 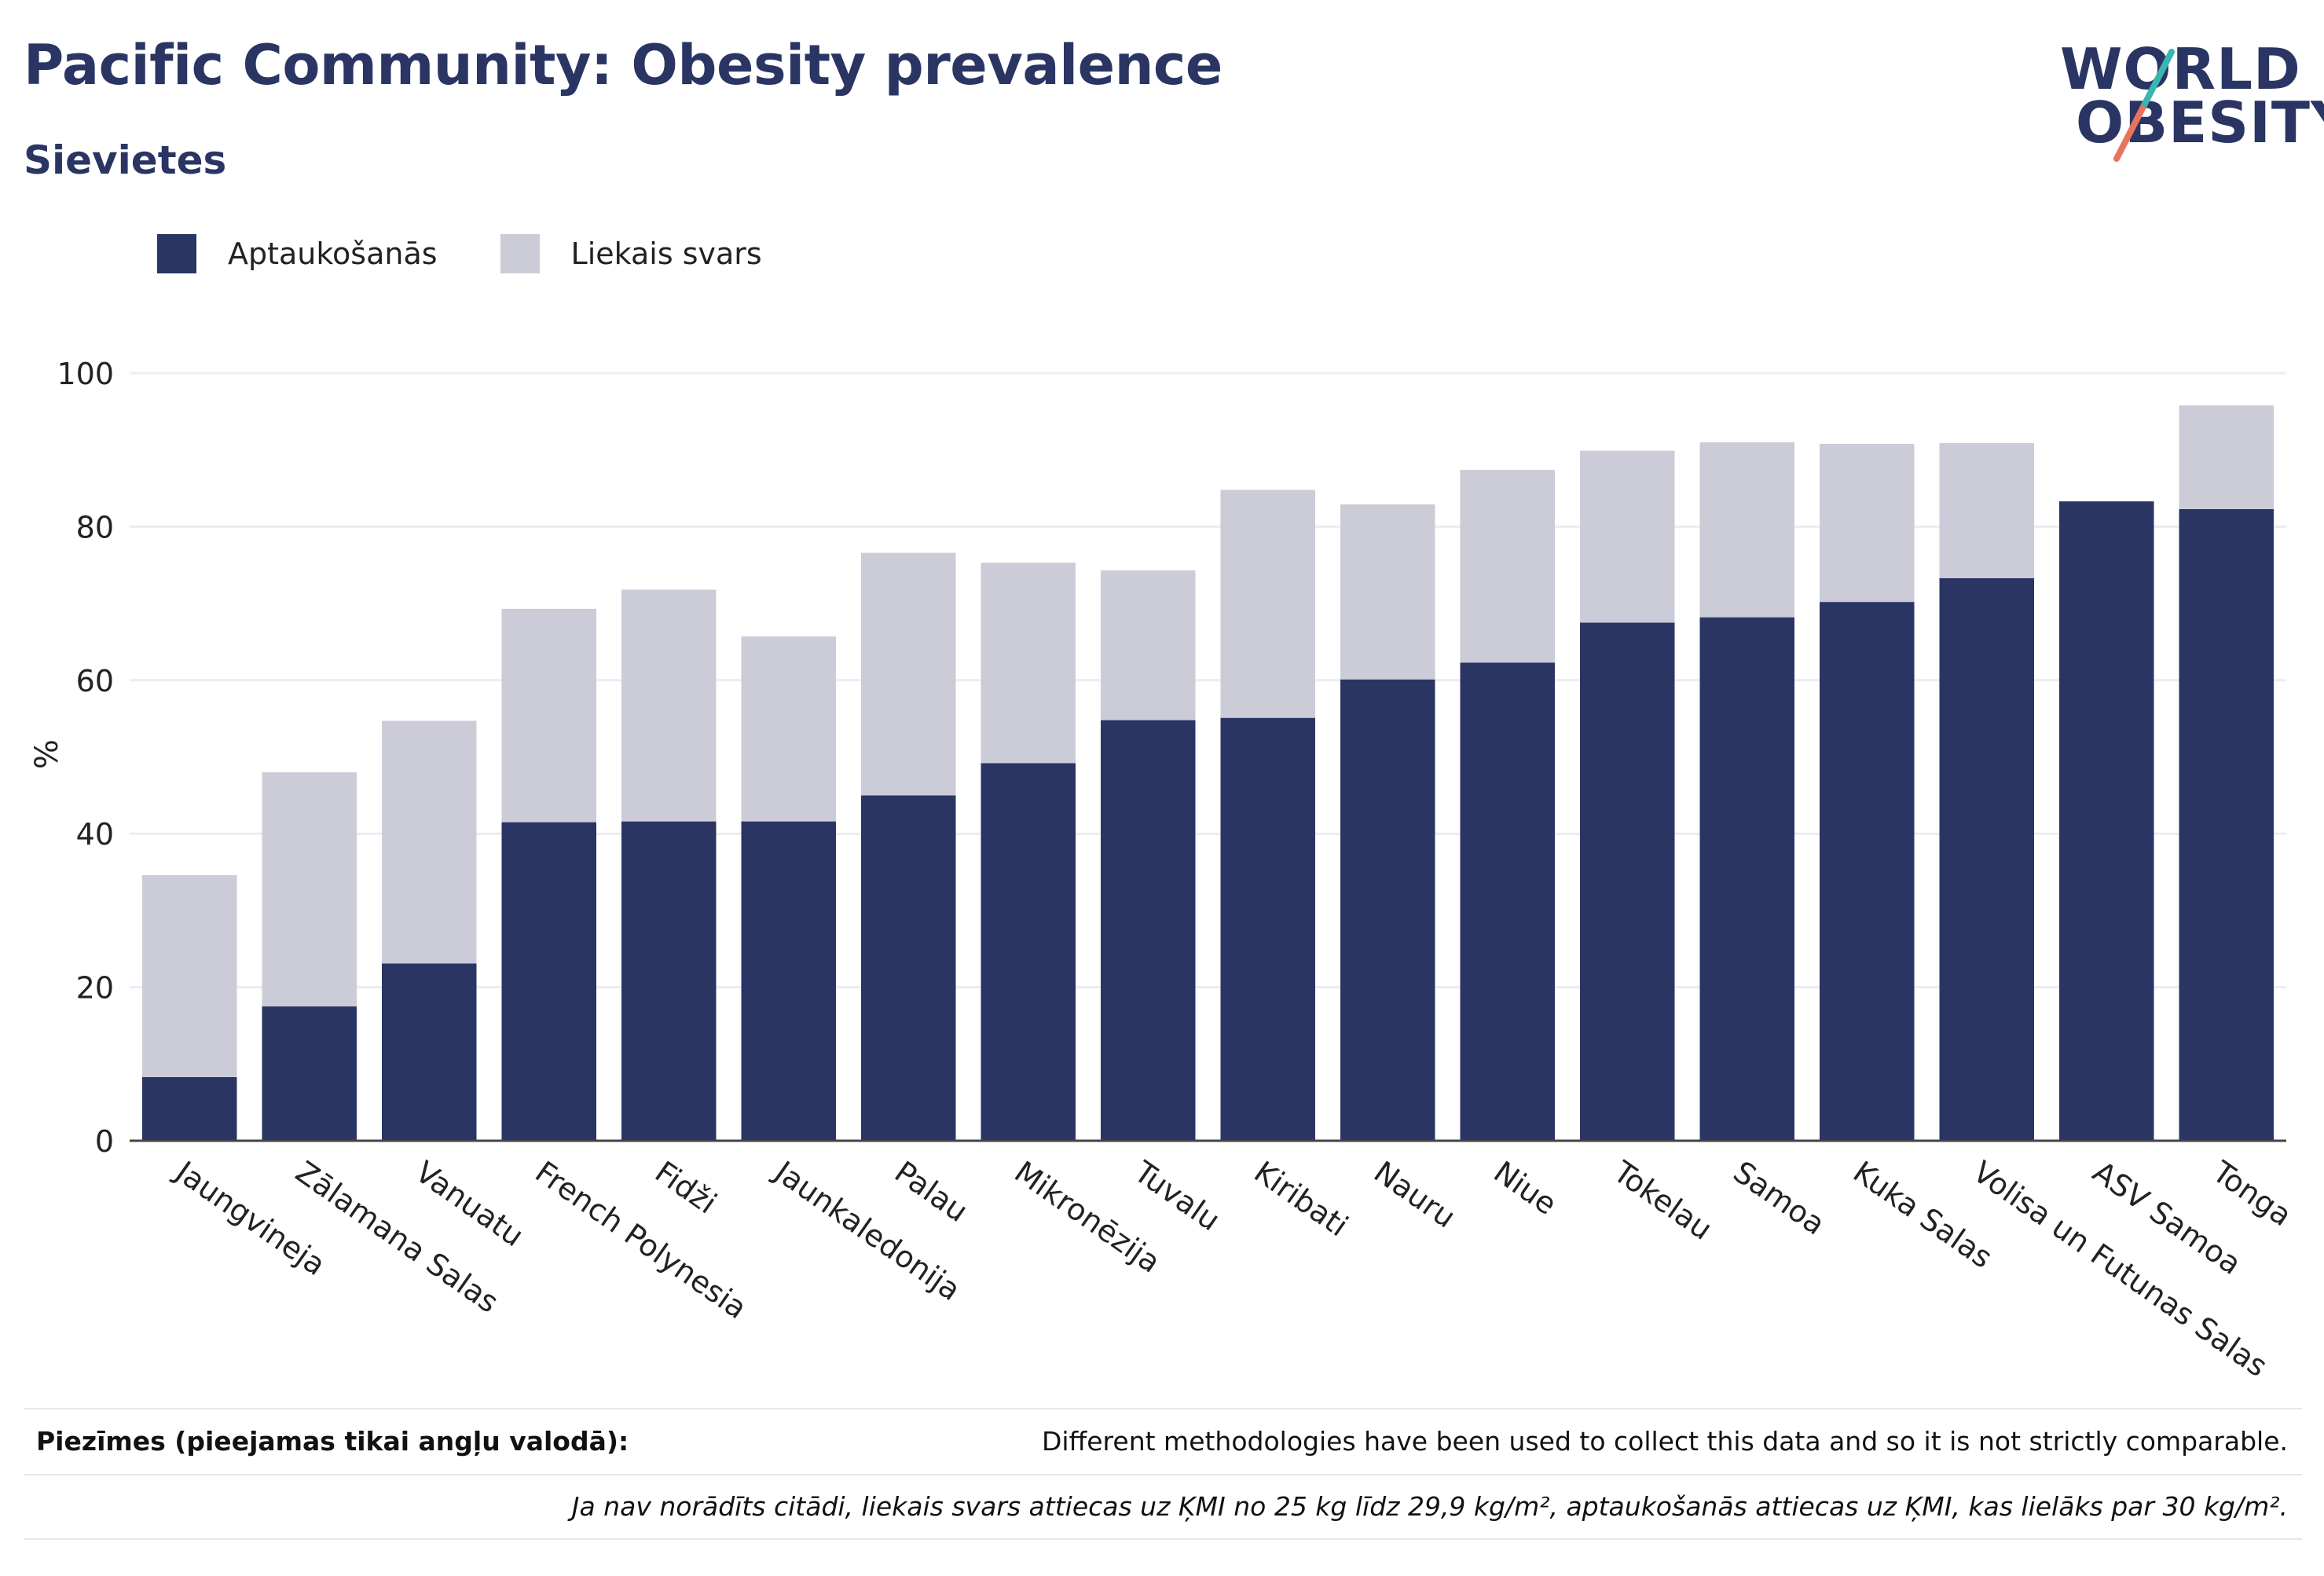 I want to click on legend-swatch-overweight, so click(x=520, y=253).